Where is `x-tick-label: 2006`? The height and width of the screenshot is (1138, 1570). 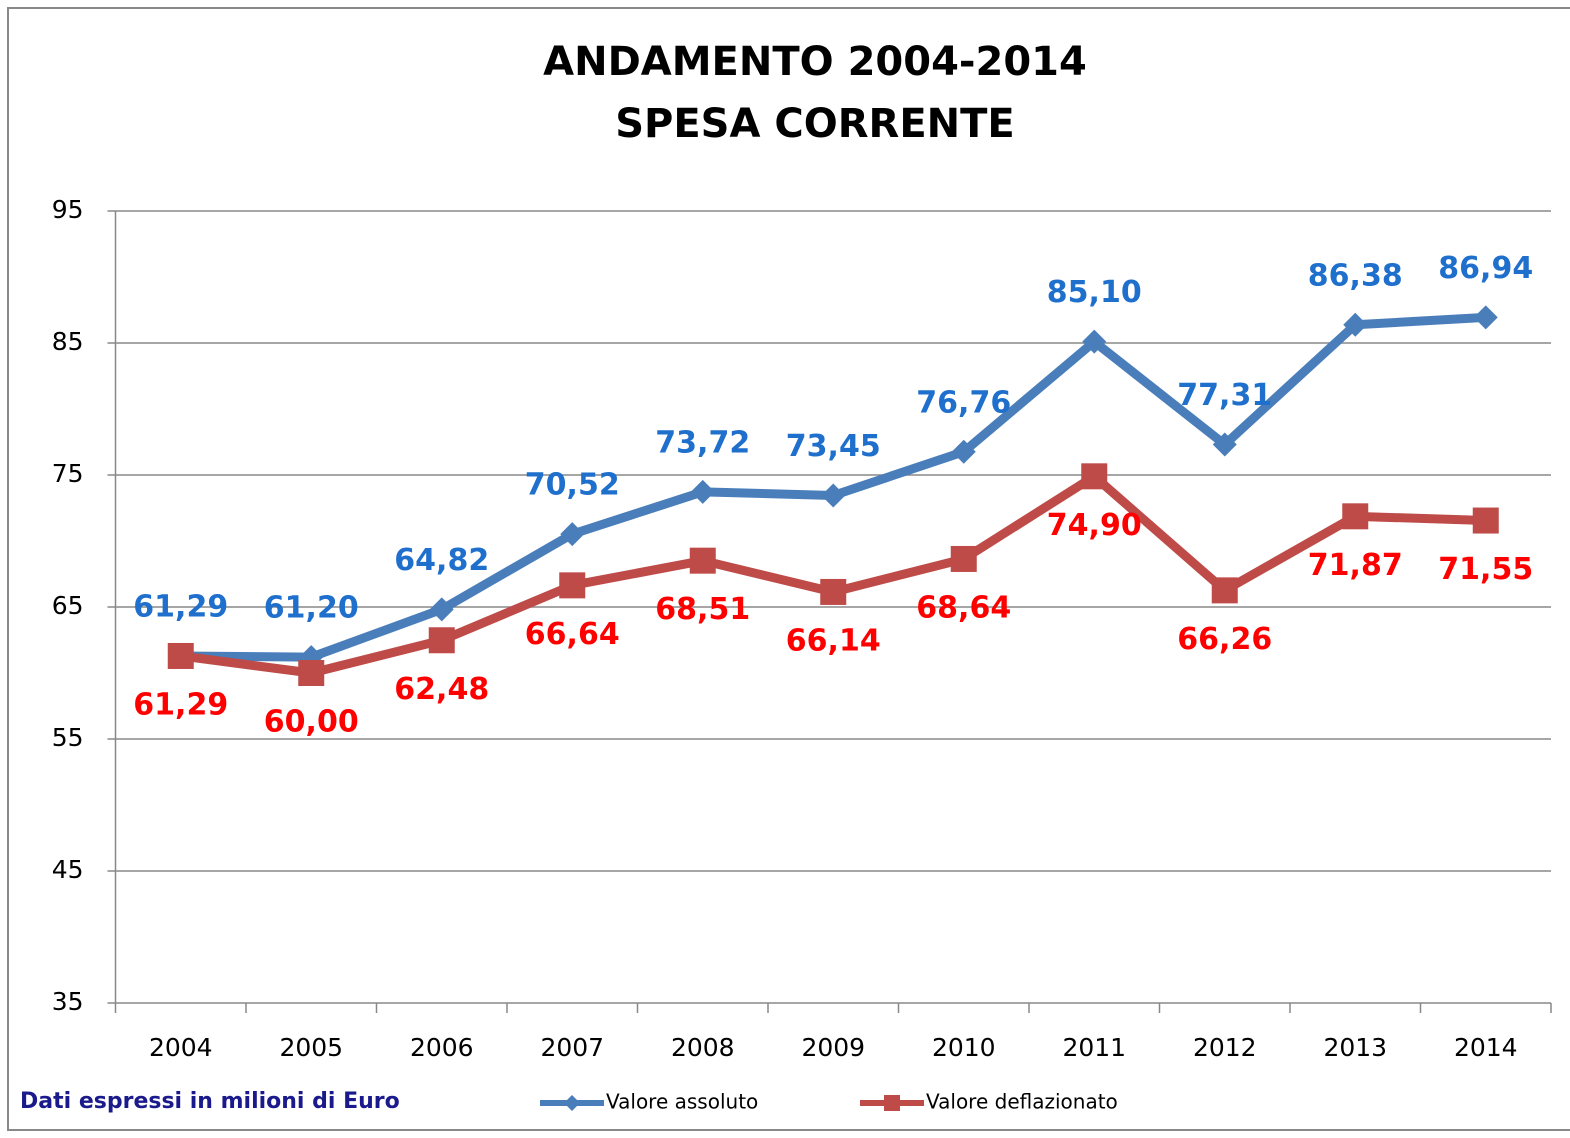
x-tick-label: 2006 is located at coordinates (442, 1047).